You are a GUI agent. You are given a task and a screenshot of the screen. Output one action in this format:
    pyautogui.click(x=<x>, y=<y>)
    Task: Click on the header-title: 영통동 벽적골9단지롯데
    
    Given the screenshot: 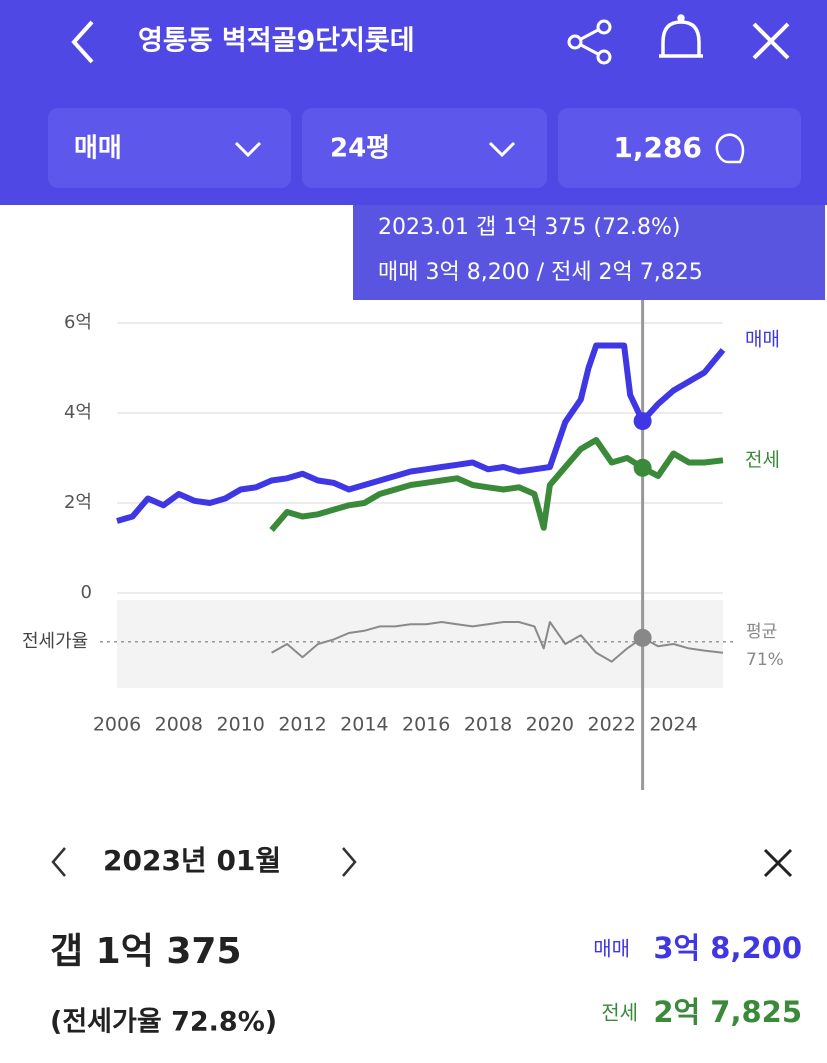 What is the action you would take?
    pyautogui.click(x=276, y=41)
    